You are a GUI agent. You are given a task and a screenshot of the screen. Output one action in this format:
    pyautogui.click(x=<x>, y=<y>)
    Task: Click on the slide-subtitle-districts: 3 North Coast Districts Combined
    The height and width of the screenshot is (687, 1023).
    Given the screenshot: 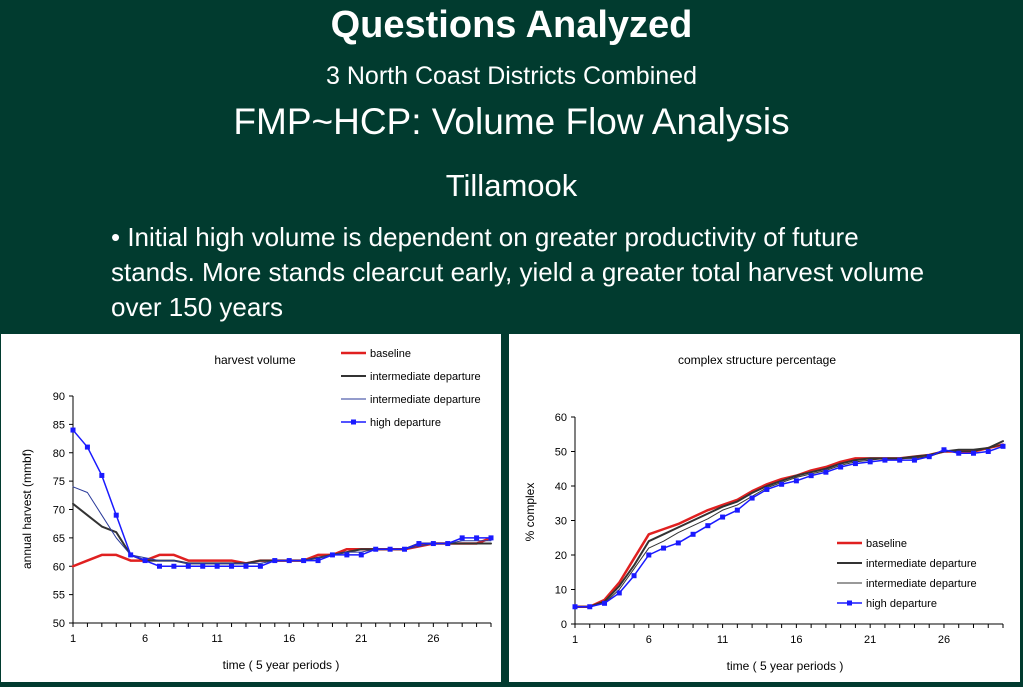 What is the action you would take?
    pyautogui.click(x=511, y=76)
    